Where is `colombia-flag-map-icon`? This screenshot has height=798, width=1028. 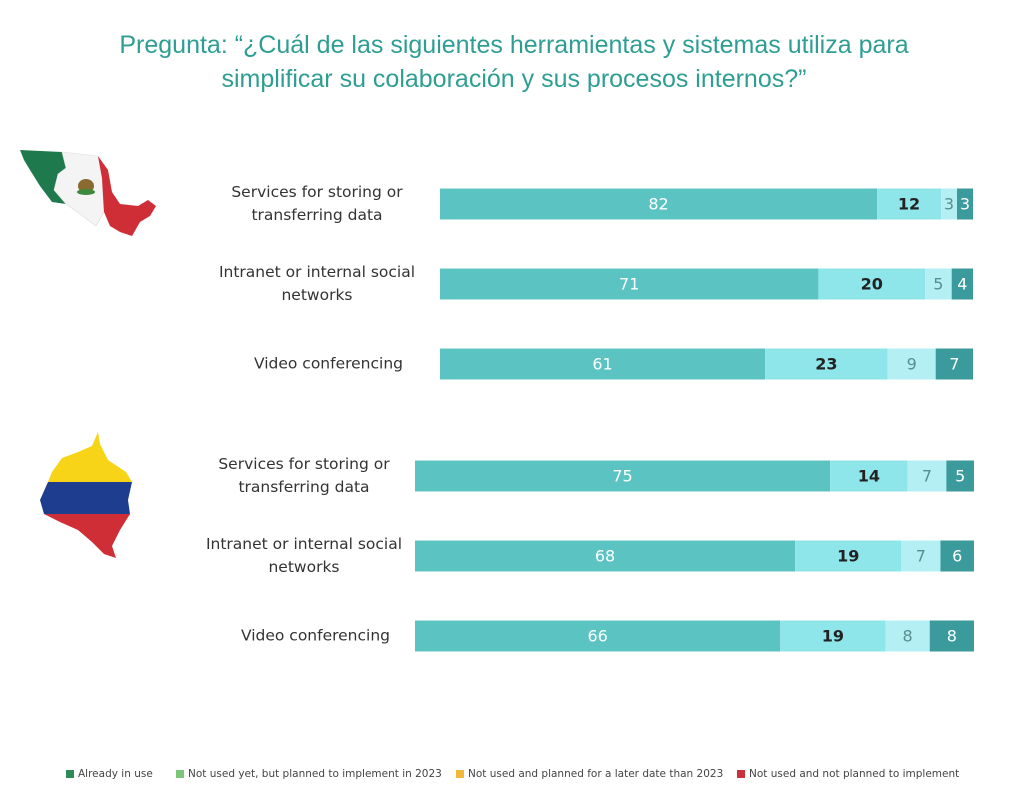 colombia-flag-map-icon is located at coordinates (86, 495).